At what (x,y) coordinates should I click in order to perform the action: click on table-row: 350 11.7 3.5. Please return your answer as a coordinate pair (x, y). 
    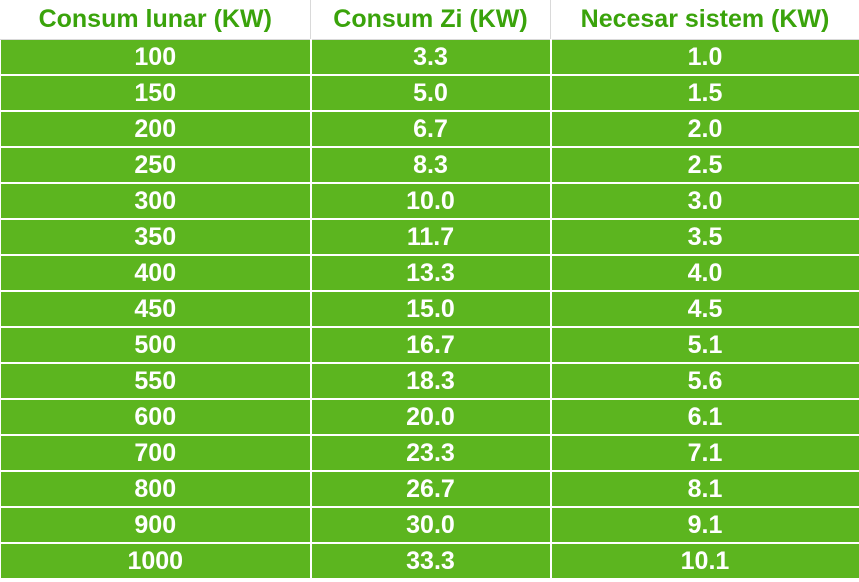
    Looking at the image, I should click on (429, 237).